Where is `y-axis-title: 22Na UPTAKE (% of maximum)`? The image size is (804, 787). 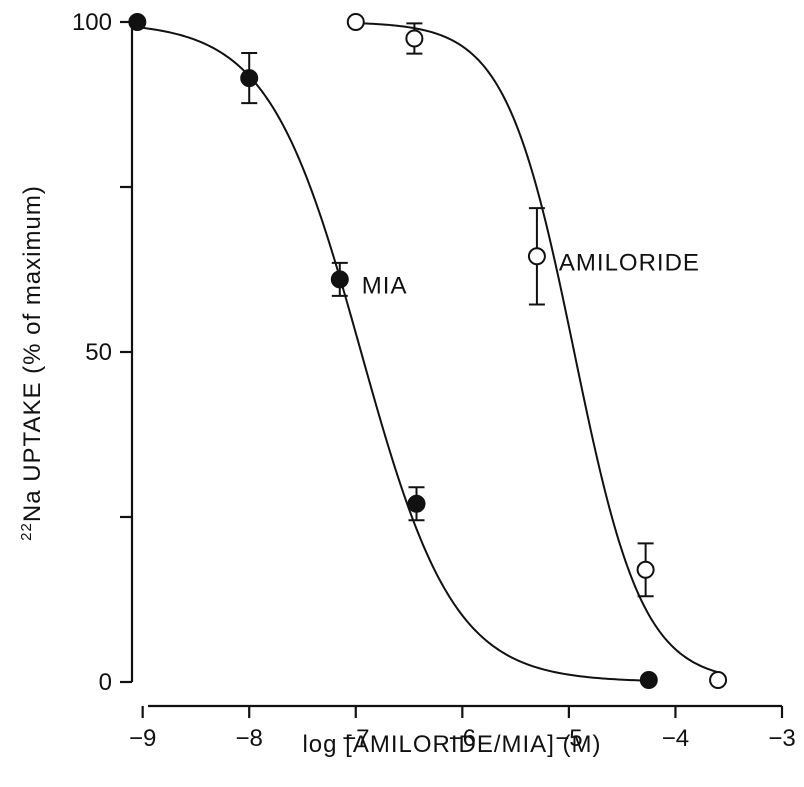
y-axis-title: 22Na UPTAKE (% of maximum) is located at coordinates (32, 363).